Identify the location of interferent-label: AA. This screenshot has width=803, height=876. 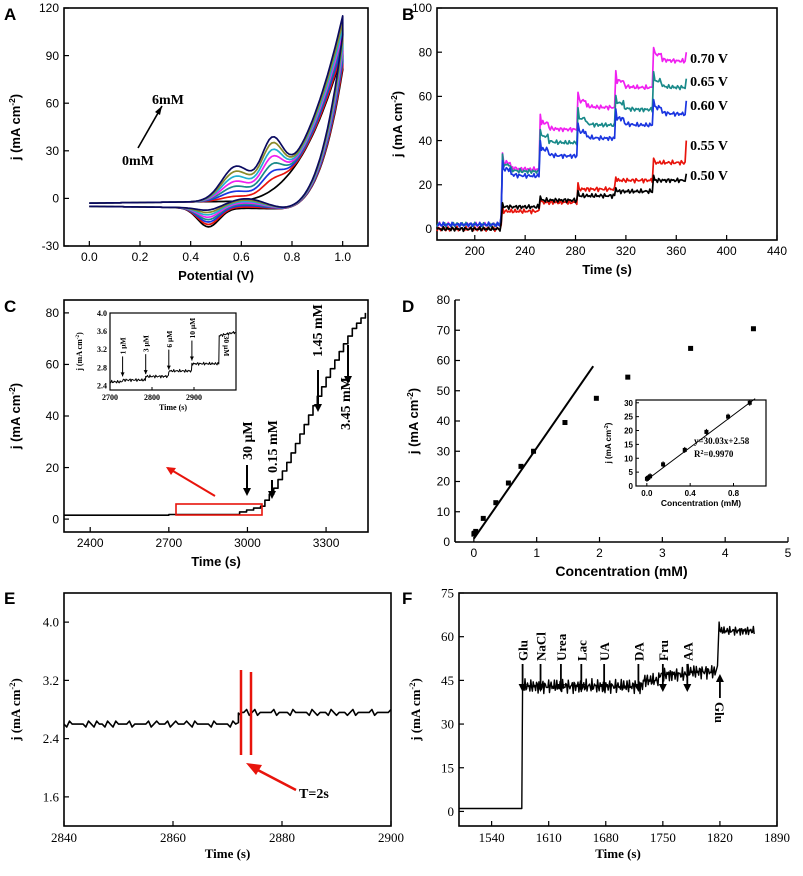
(687, 651).